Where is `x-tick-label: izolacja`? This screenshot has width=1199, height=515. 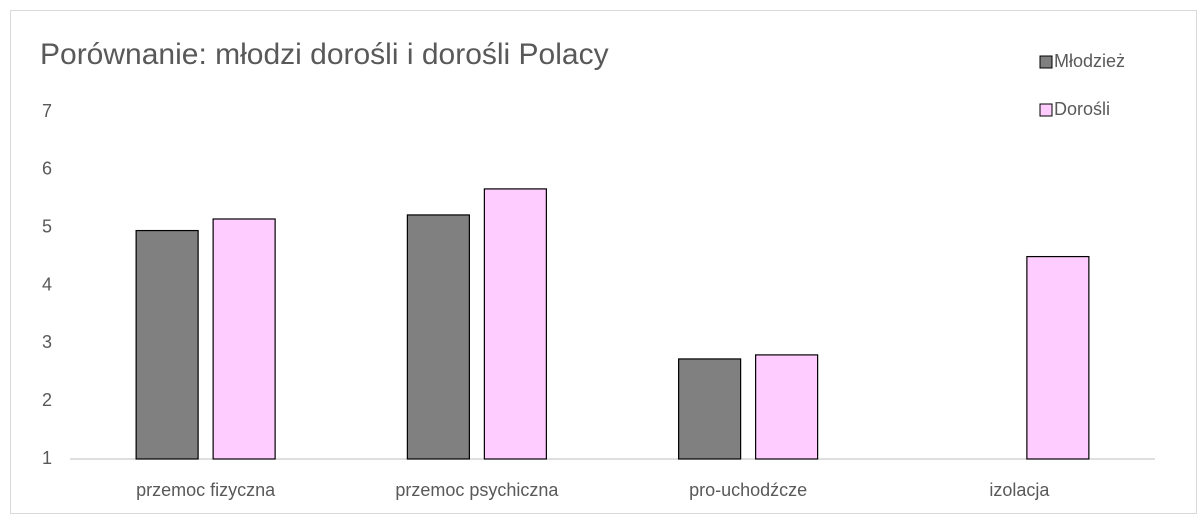
x-tick-label: izolacja is located at coordinates (1019, 490).